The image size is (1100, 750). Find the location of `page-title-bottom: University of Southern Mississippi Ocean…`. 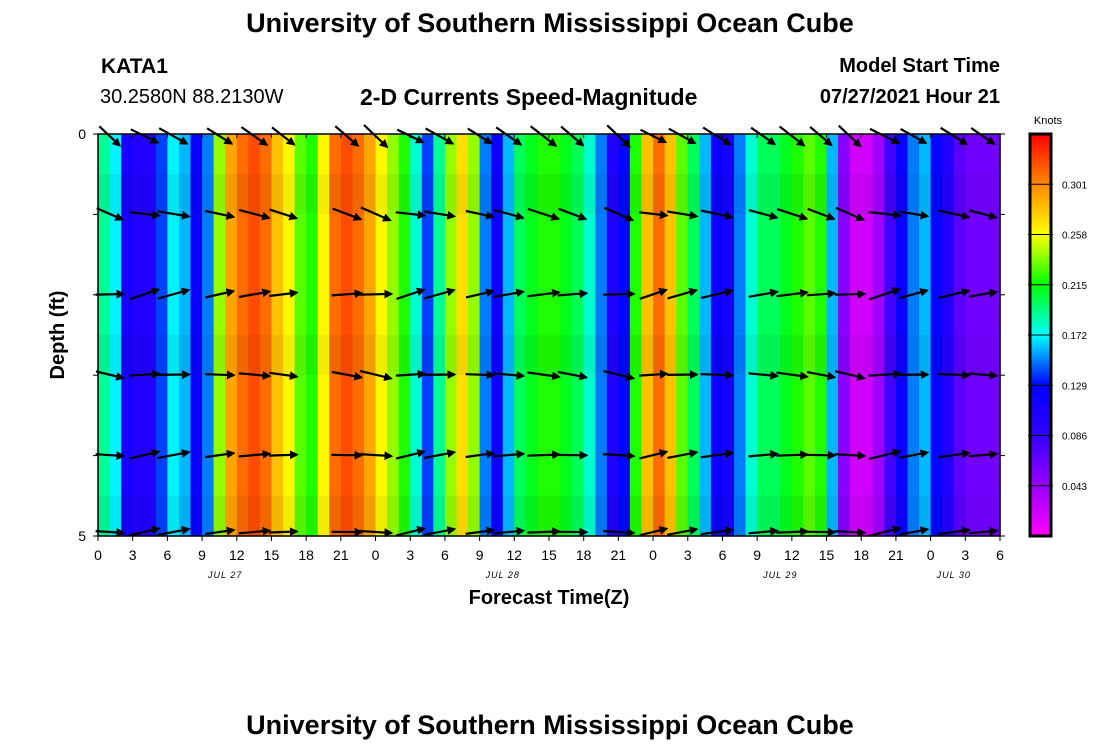

page-title-bottom: University of Southern Mississippi Ocean… is located at coordinates (550, 725).